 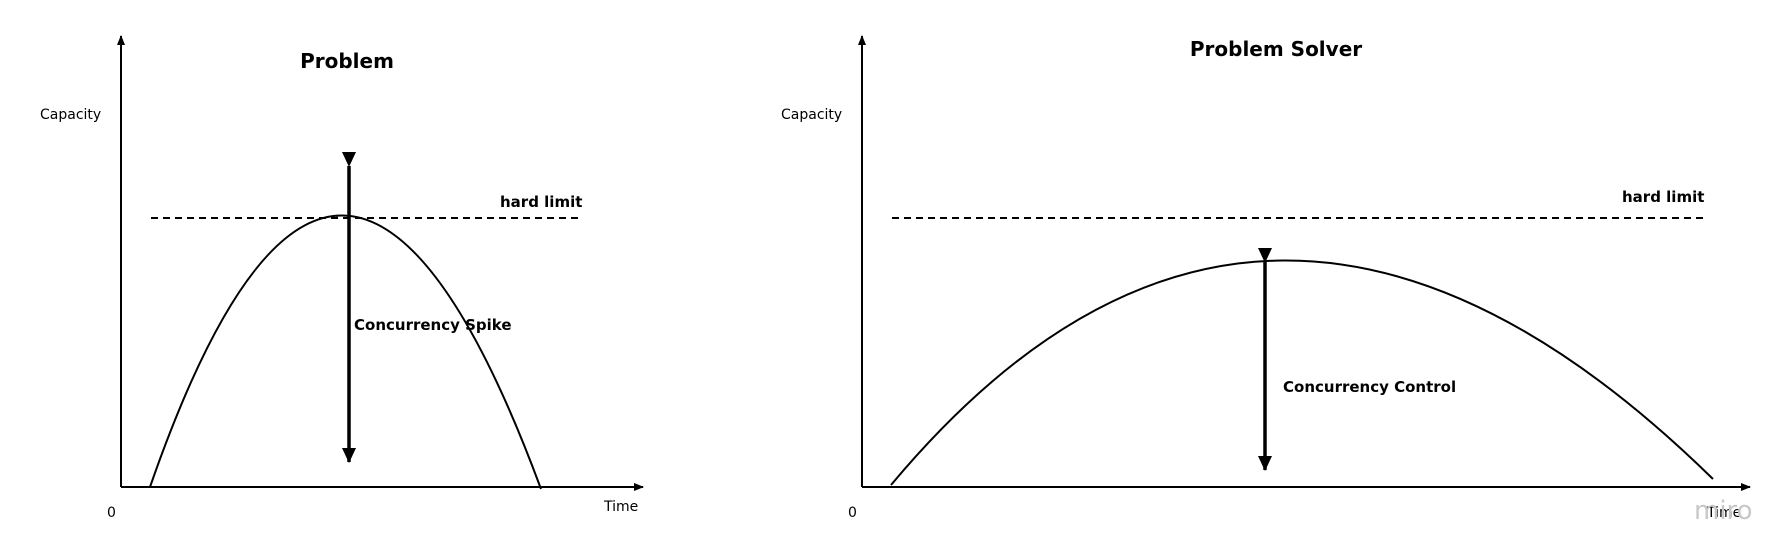 I want to click on load-curve, so click(x=345, y=352).